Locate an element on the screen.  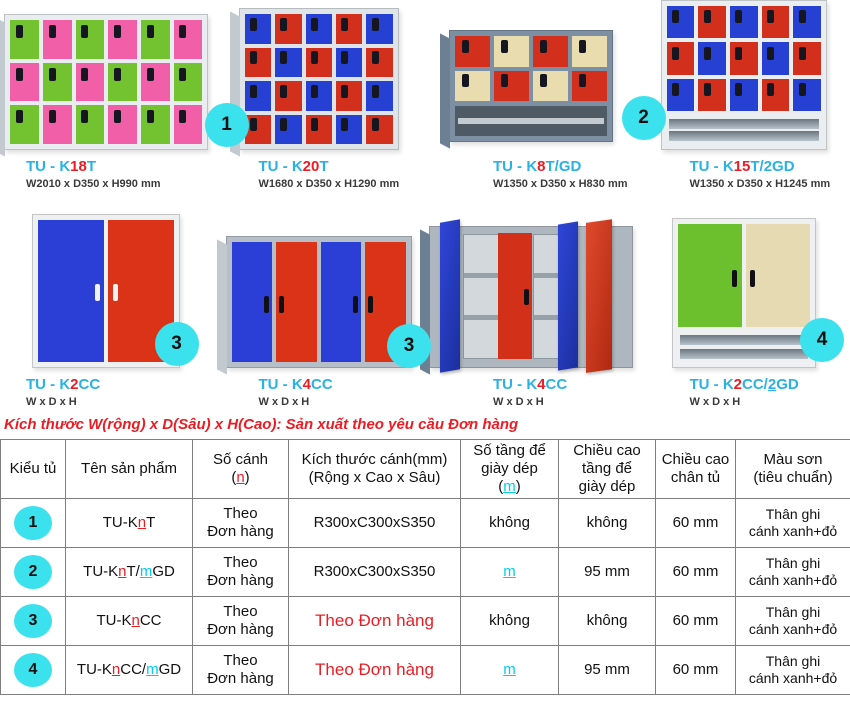
text-part: không is located at coordinates (509, 620).